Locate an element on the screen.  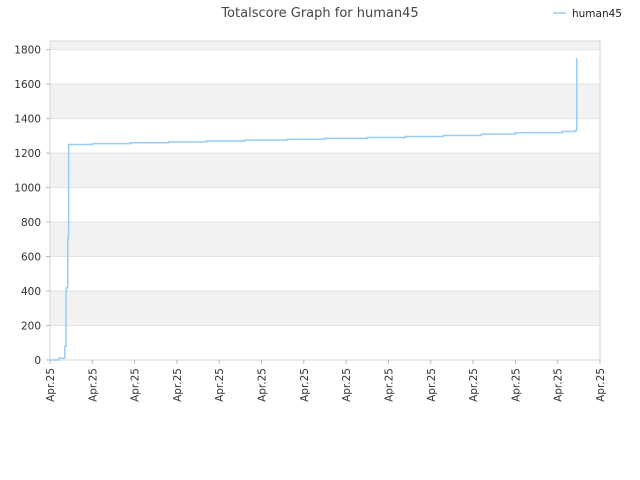
y-axis-ticks: 0 200 400 600 800 1000 1200 1400 1600 1800 is located at coordinates (32, 206).